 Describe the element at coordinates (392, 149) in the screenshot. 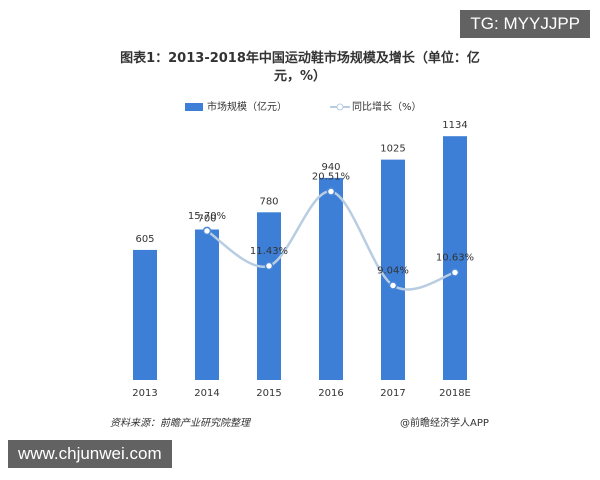

I see `data-label: 1025` at that location.